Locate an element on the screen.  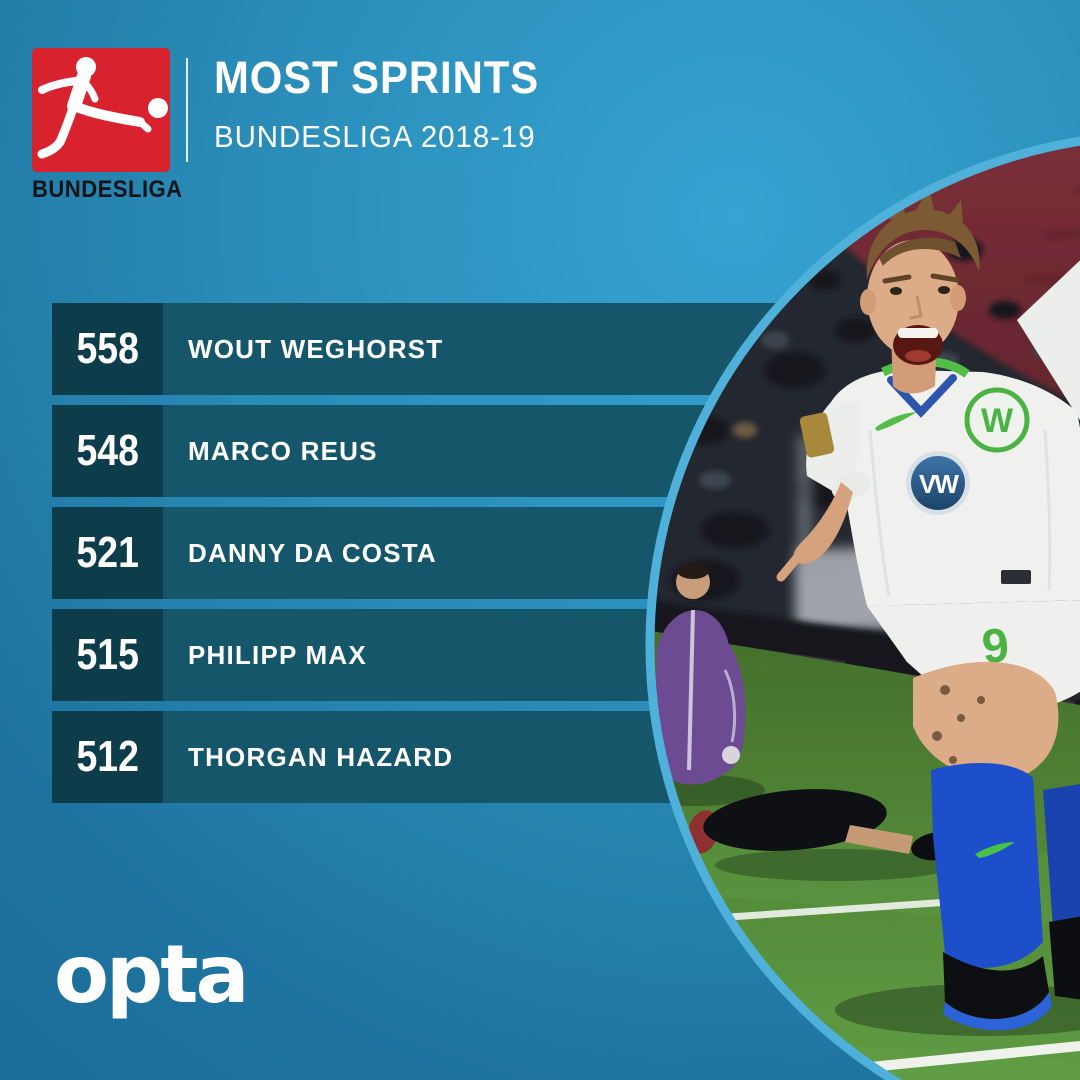
sprint-count: 558 is located at coordinates (107, 349).